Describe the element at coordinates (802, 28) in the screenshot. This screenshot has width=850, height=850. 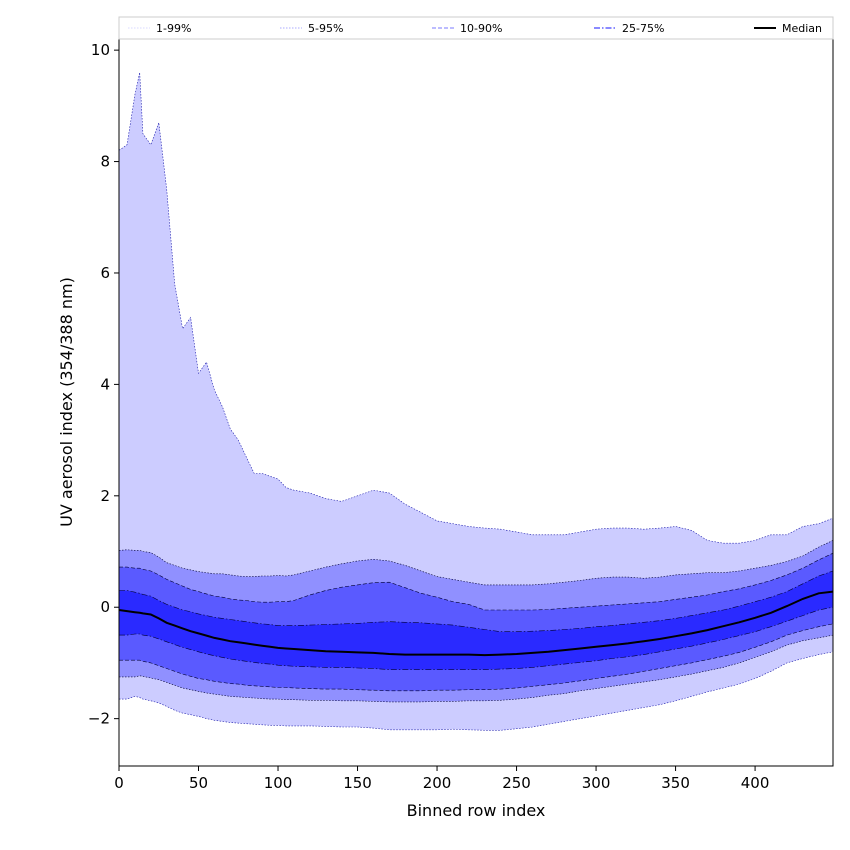
I see `legend-label: Median` at that location.